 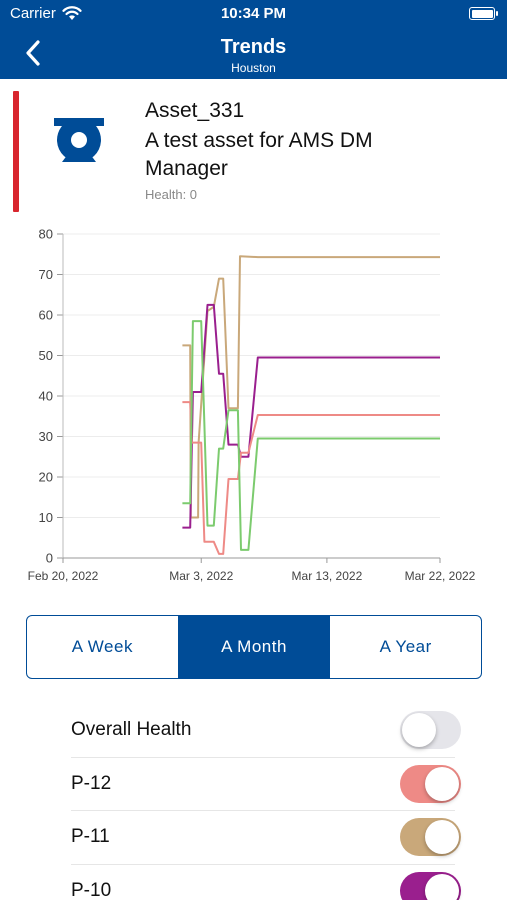 What do you see at coordinates (259, 154) in the screenshot?
I see `asset-description: A test asset for AMS DM Manager` at bounding box center [259, 154].